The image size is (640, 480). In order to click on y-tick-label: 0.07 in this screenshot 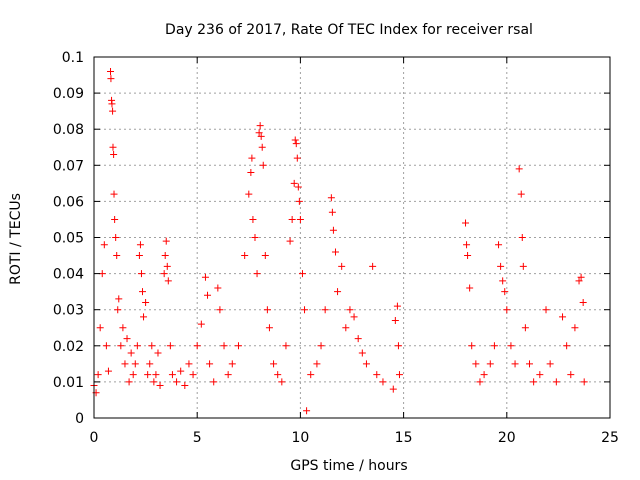, I will do `click(68, 166)`.